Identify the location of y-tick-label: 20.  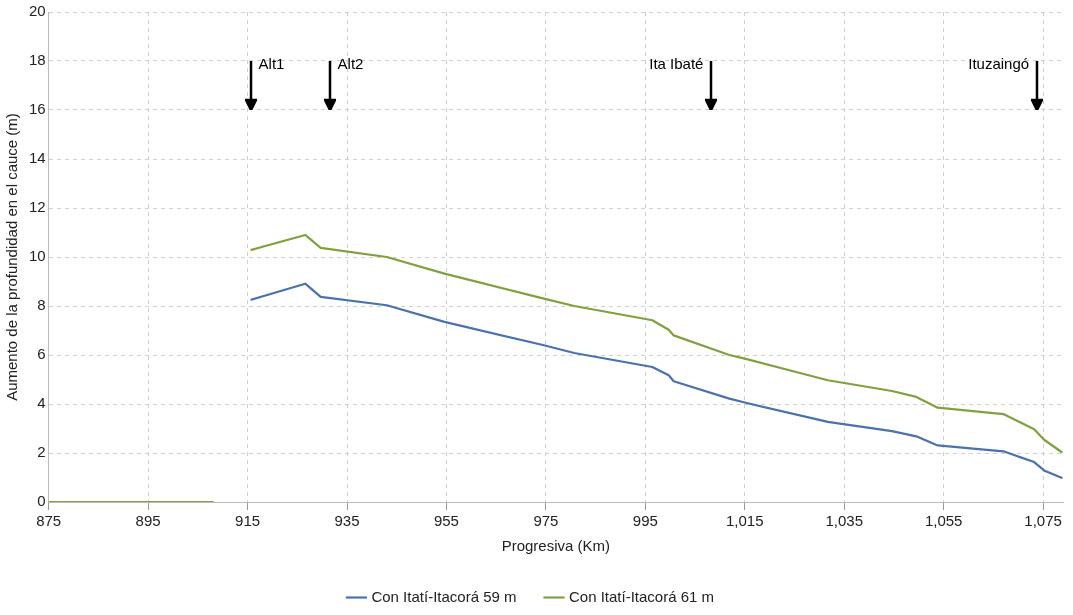
(37, 11).